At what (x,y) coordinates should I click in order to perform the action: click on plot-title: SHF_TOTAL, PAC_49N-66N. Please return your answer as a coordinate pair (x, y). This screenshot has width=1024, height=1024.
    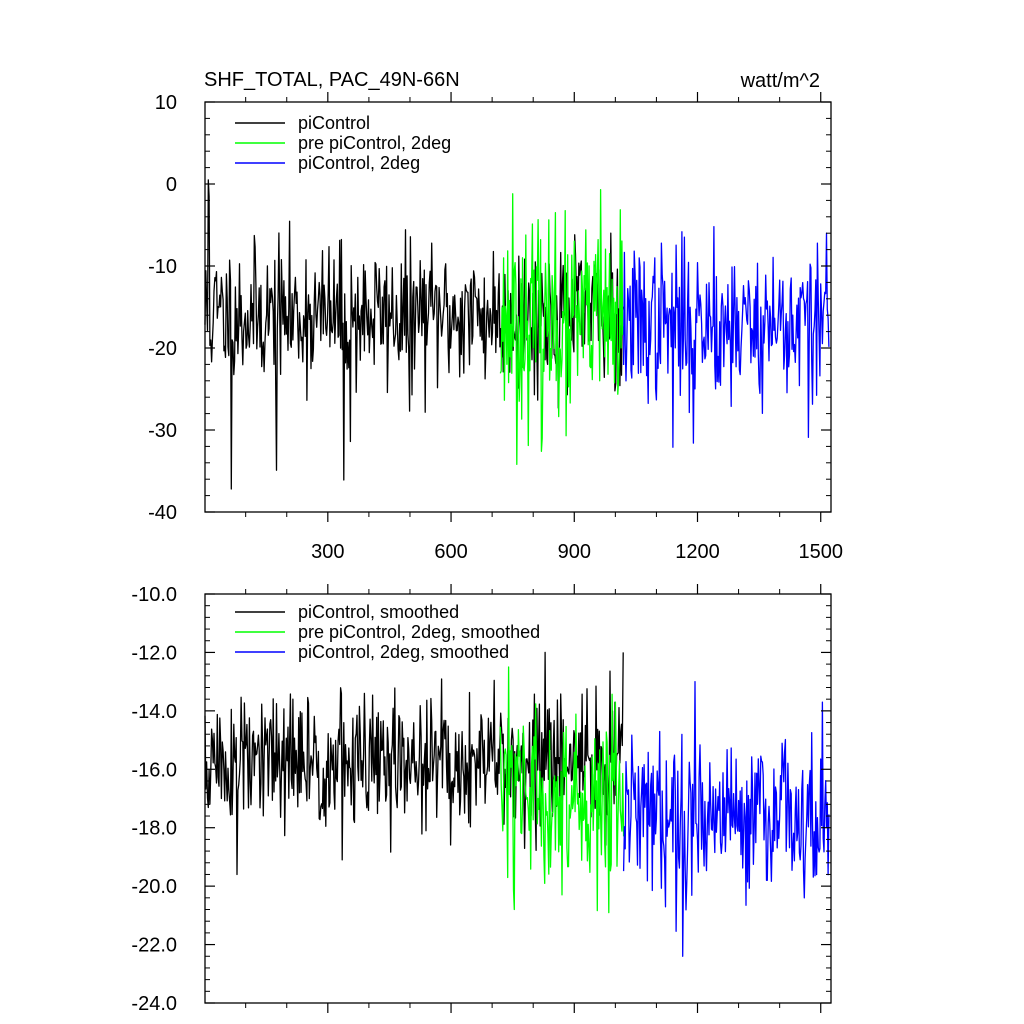
    Looking at the image, I should click on (332, 80).